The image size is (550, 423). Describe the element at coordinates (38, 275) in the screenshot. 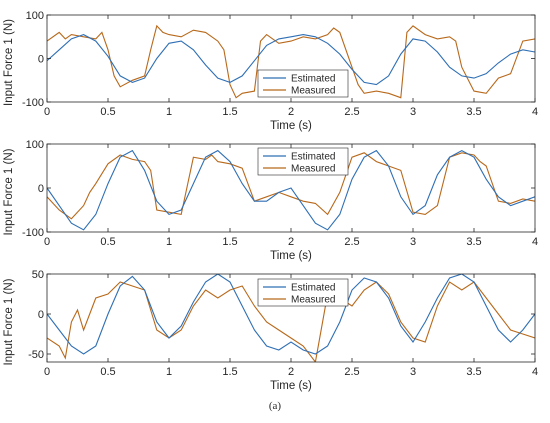

I see `y-tick-label: 50` at that location.